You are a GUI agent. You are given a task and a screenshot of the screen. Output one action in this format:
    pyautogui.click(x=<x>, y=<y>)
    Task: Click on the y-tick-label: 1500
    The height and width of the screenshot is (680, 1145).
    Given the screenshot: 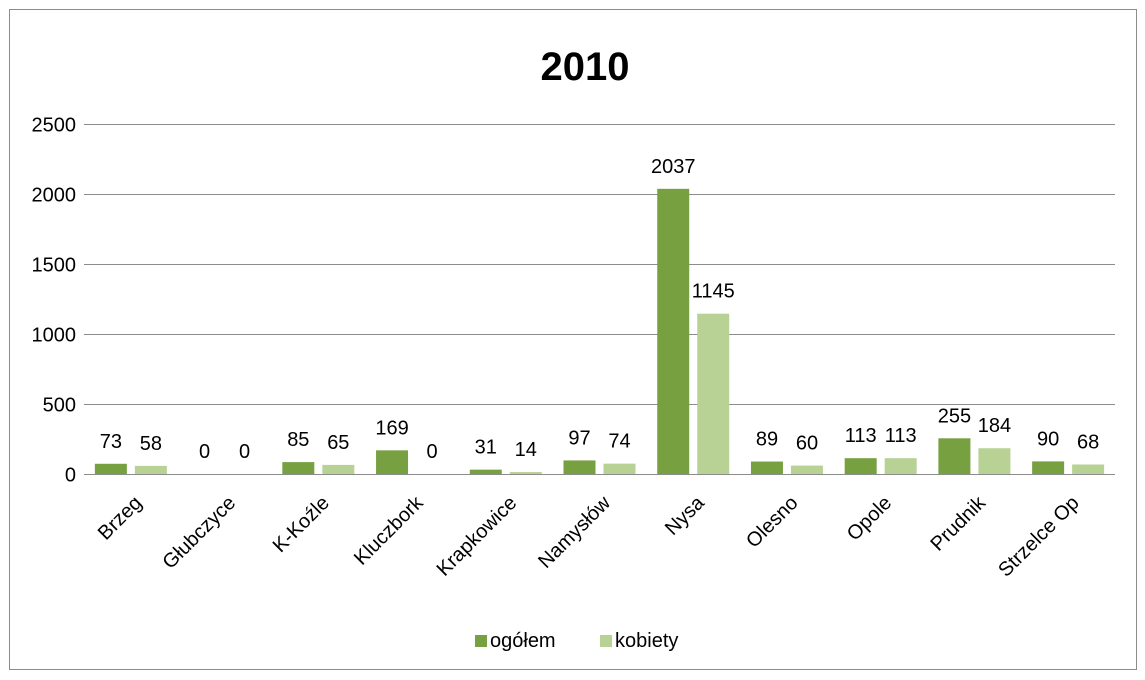 What is the action you would take?
    pyautogui.click(x=54, y=266)
    